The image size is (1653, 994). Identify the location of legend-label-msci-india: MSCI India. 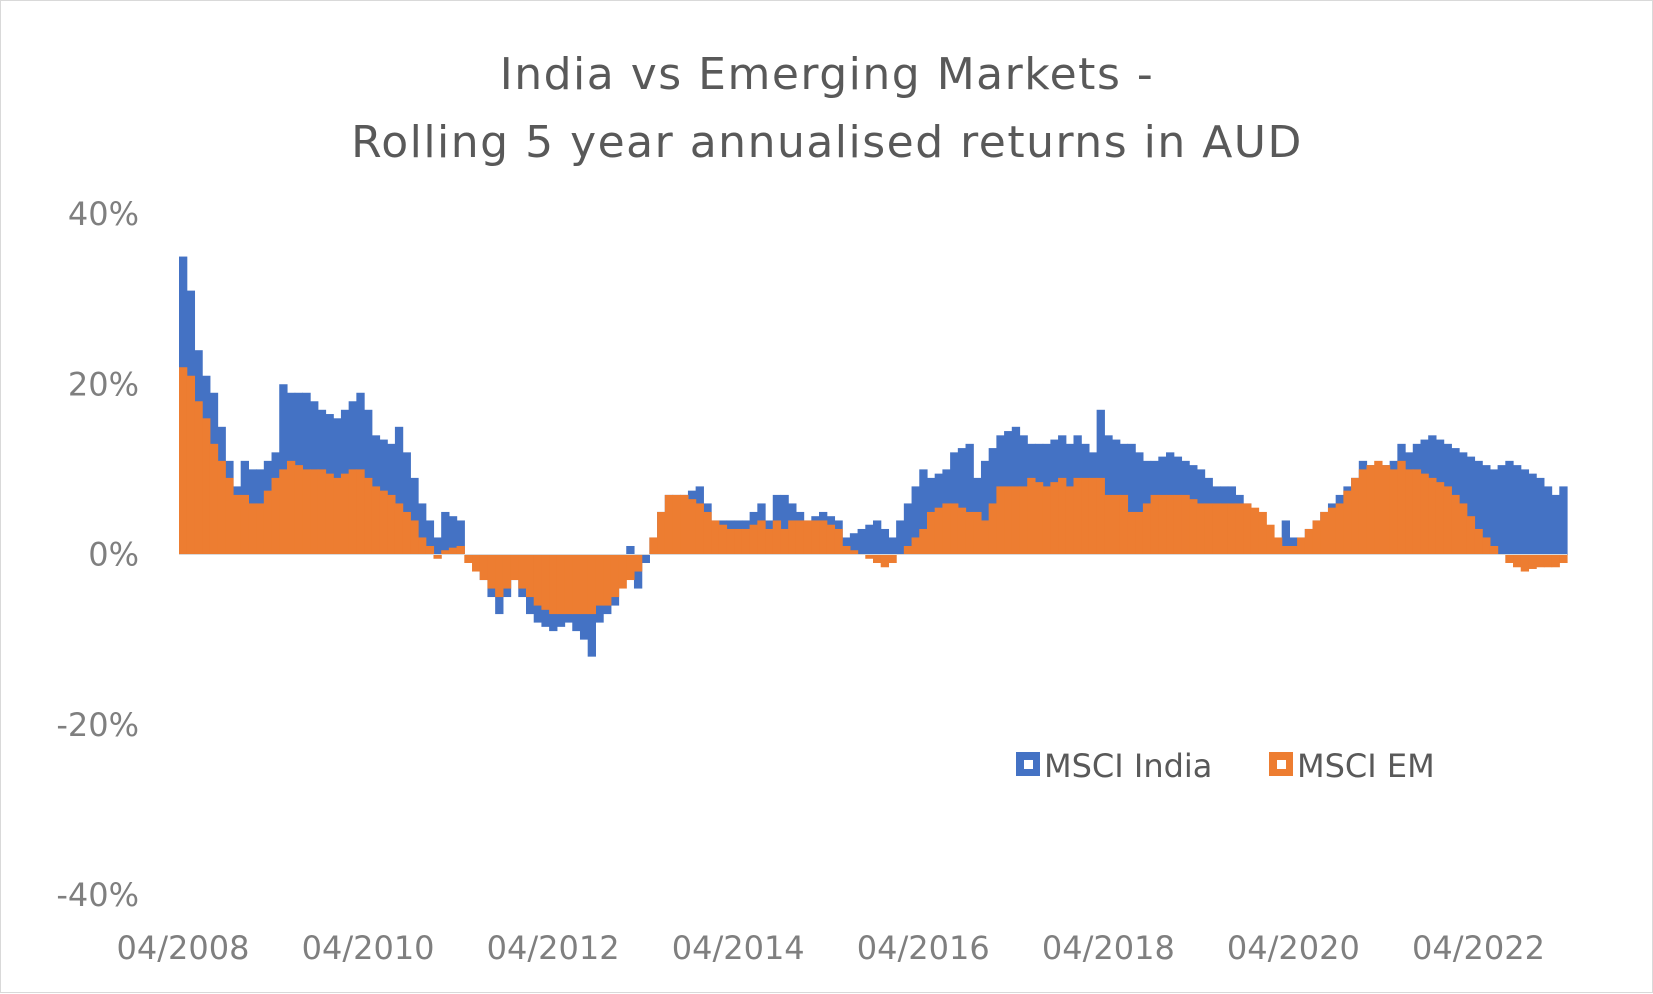
(1128, 766).